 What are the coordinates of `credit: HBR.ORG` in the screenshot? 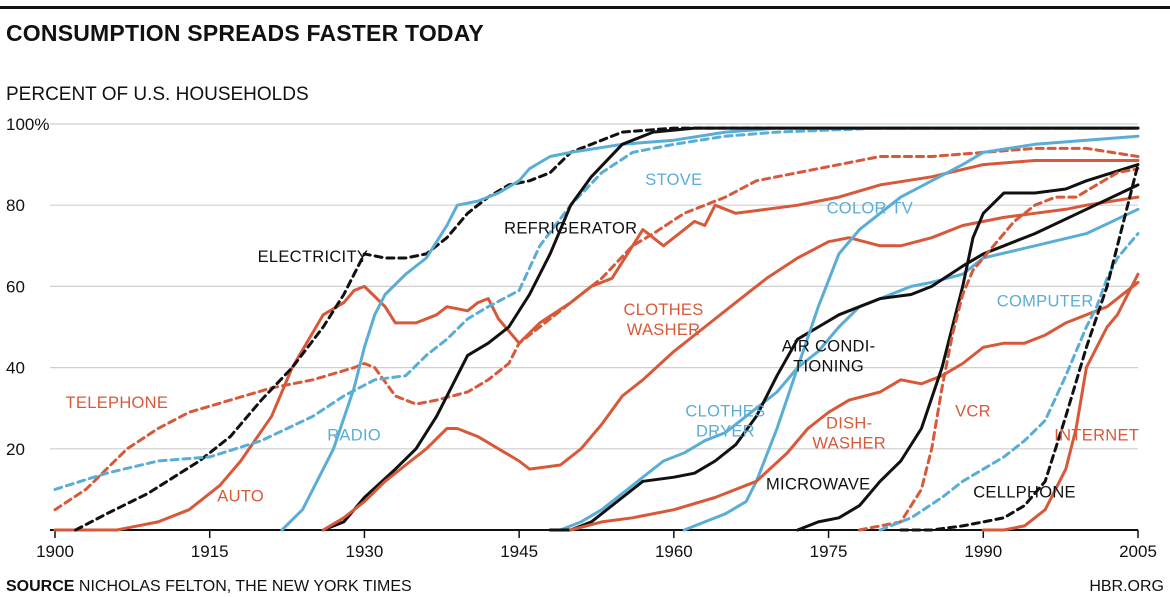 It's located at (1126, 586).